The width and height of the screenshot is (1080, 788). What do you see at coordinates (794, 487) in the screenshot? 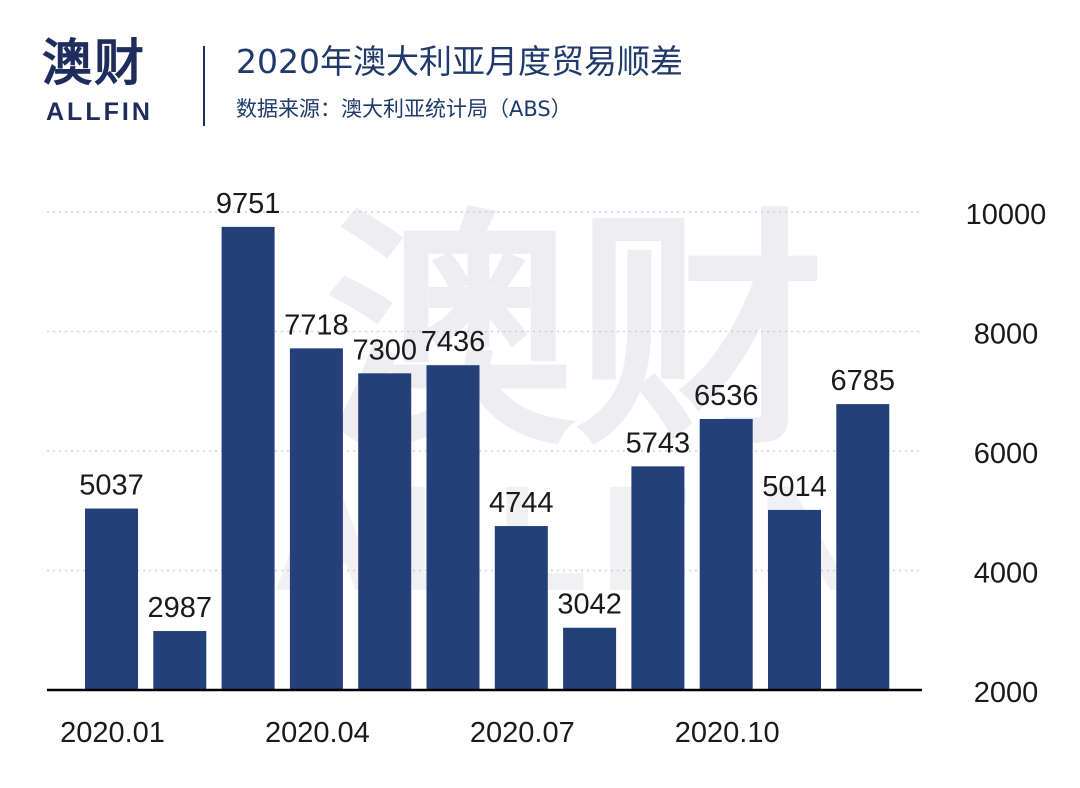
I see `data-label: 5014` at bounding box center [794, 487].